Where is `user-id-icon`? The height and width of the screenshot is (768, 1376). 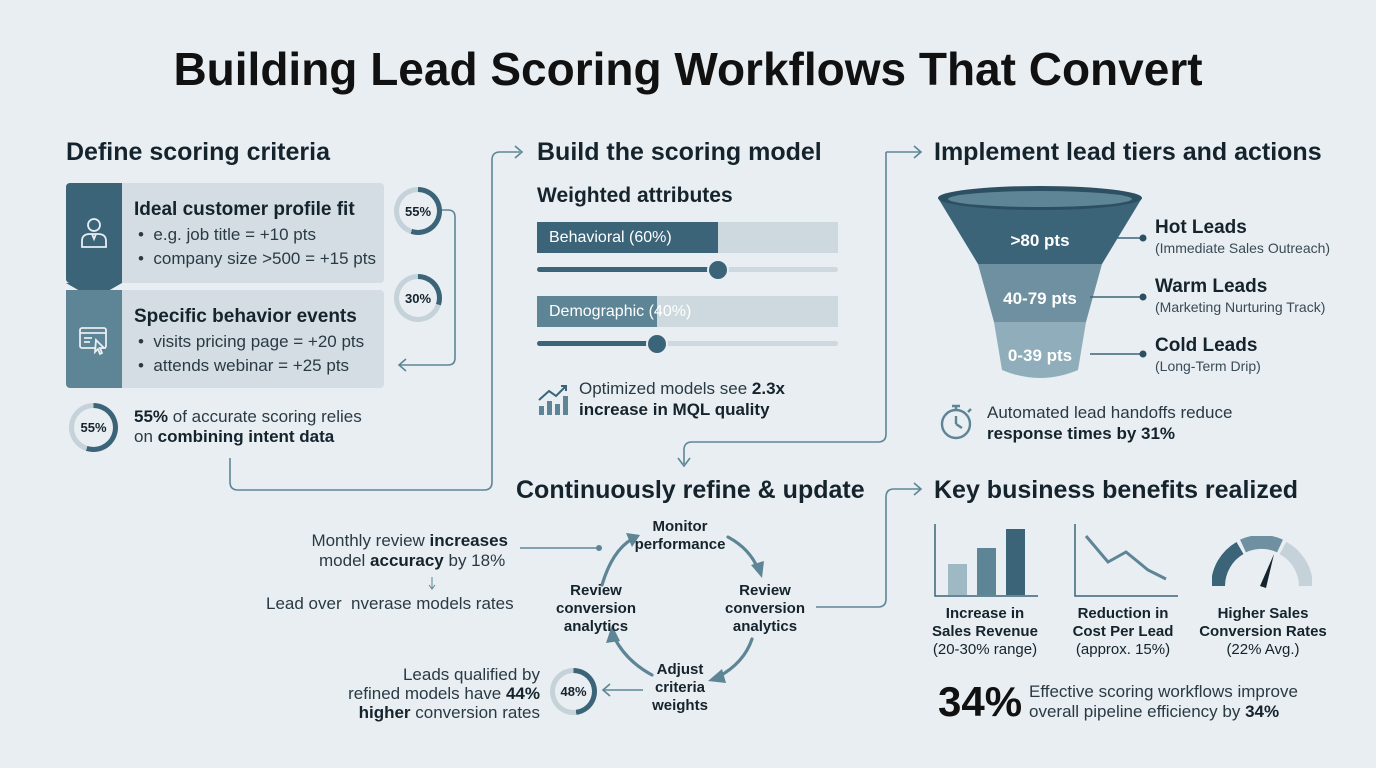 user-id-icon is located at coordinates (94, 234).